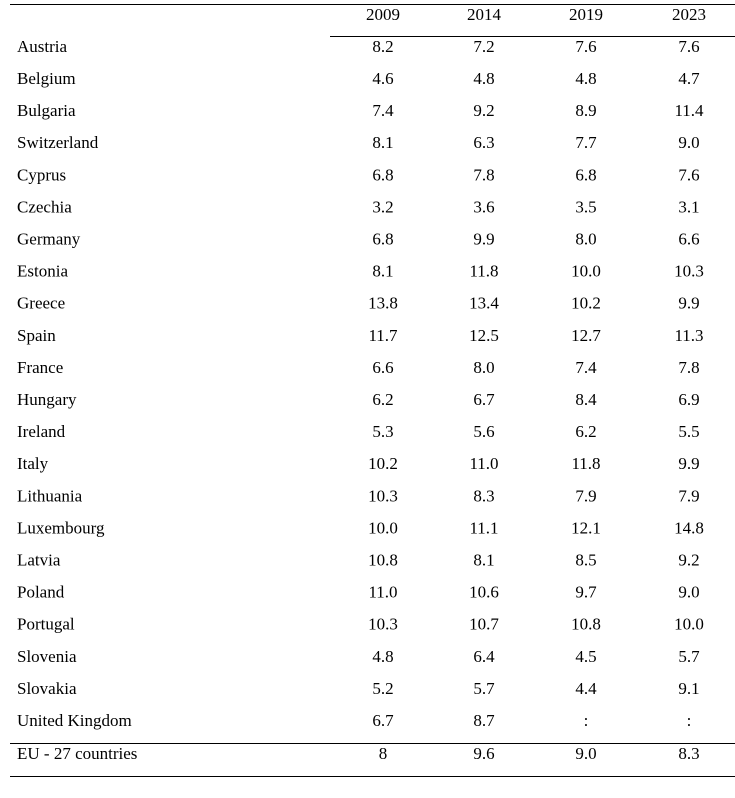 This screenshot has height=798, width=735. What do you see at coordinates (382, 206) in the screenshot?
I see `row-cell: 3.2` at bounding box center [382, 206].